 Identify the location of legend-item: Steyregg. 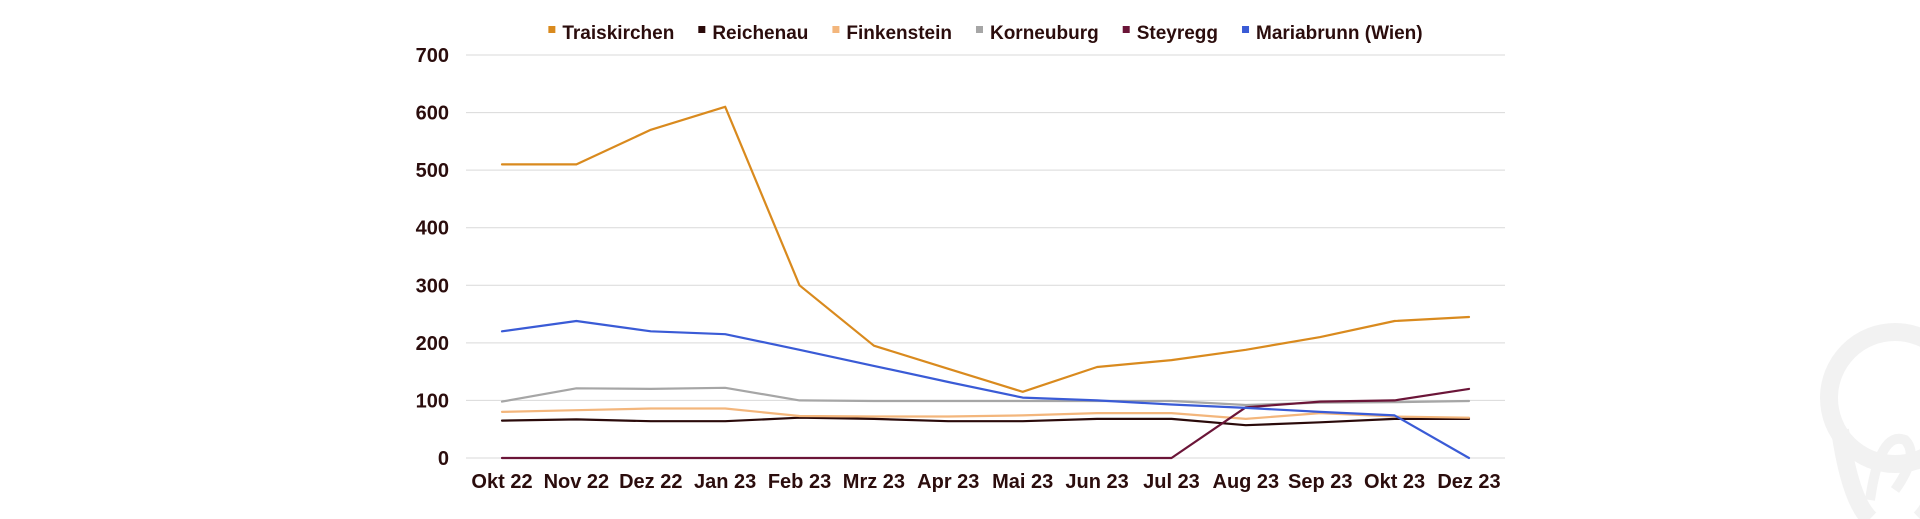
(1170, 33).